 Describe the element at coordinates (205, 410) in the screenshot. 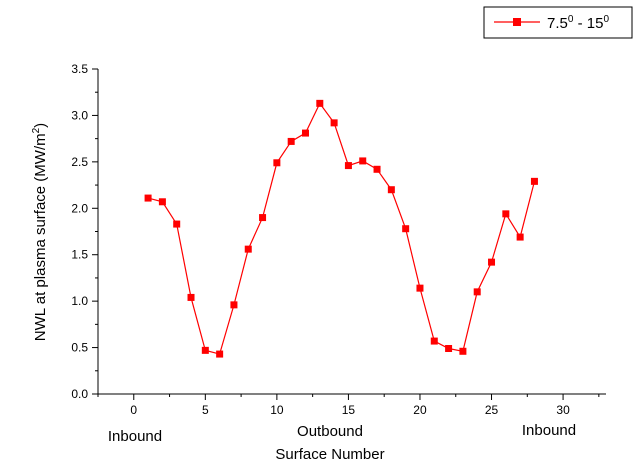

I see `x-tick-label: 5` at that location.